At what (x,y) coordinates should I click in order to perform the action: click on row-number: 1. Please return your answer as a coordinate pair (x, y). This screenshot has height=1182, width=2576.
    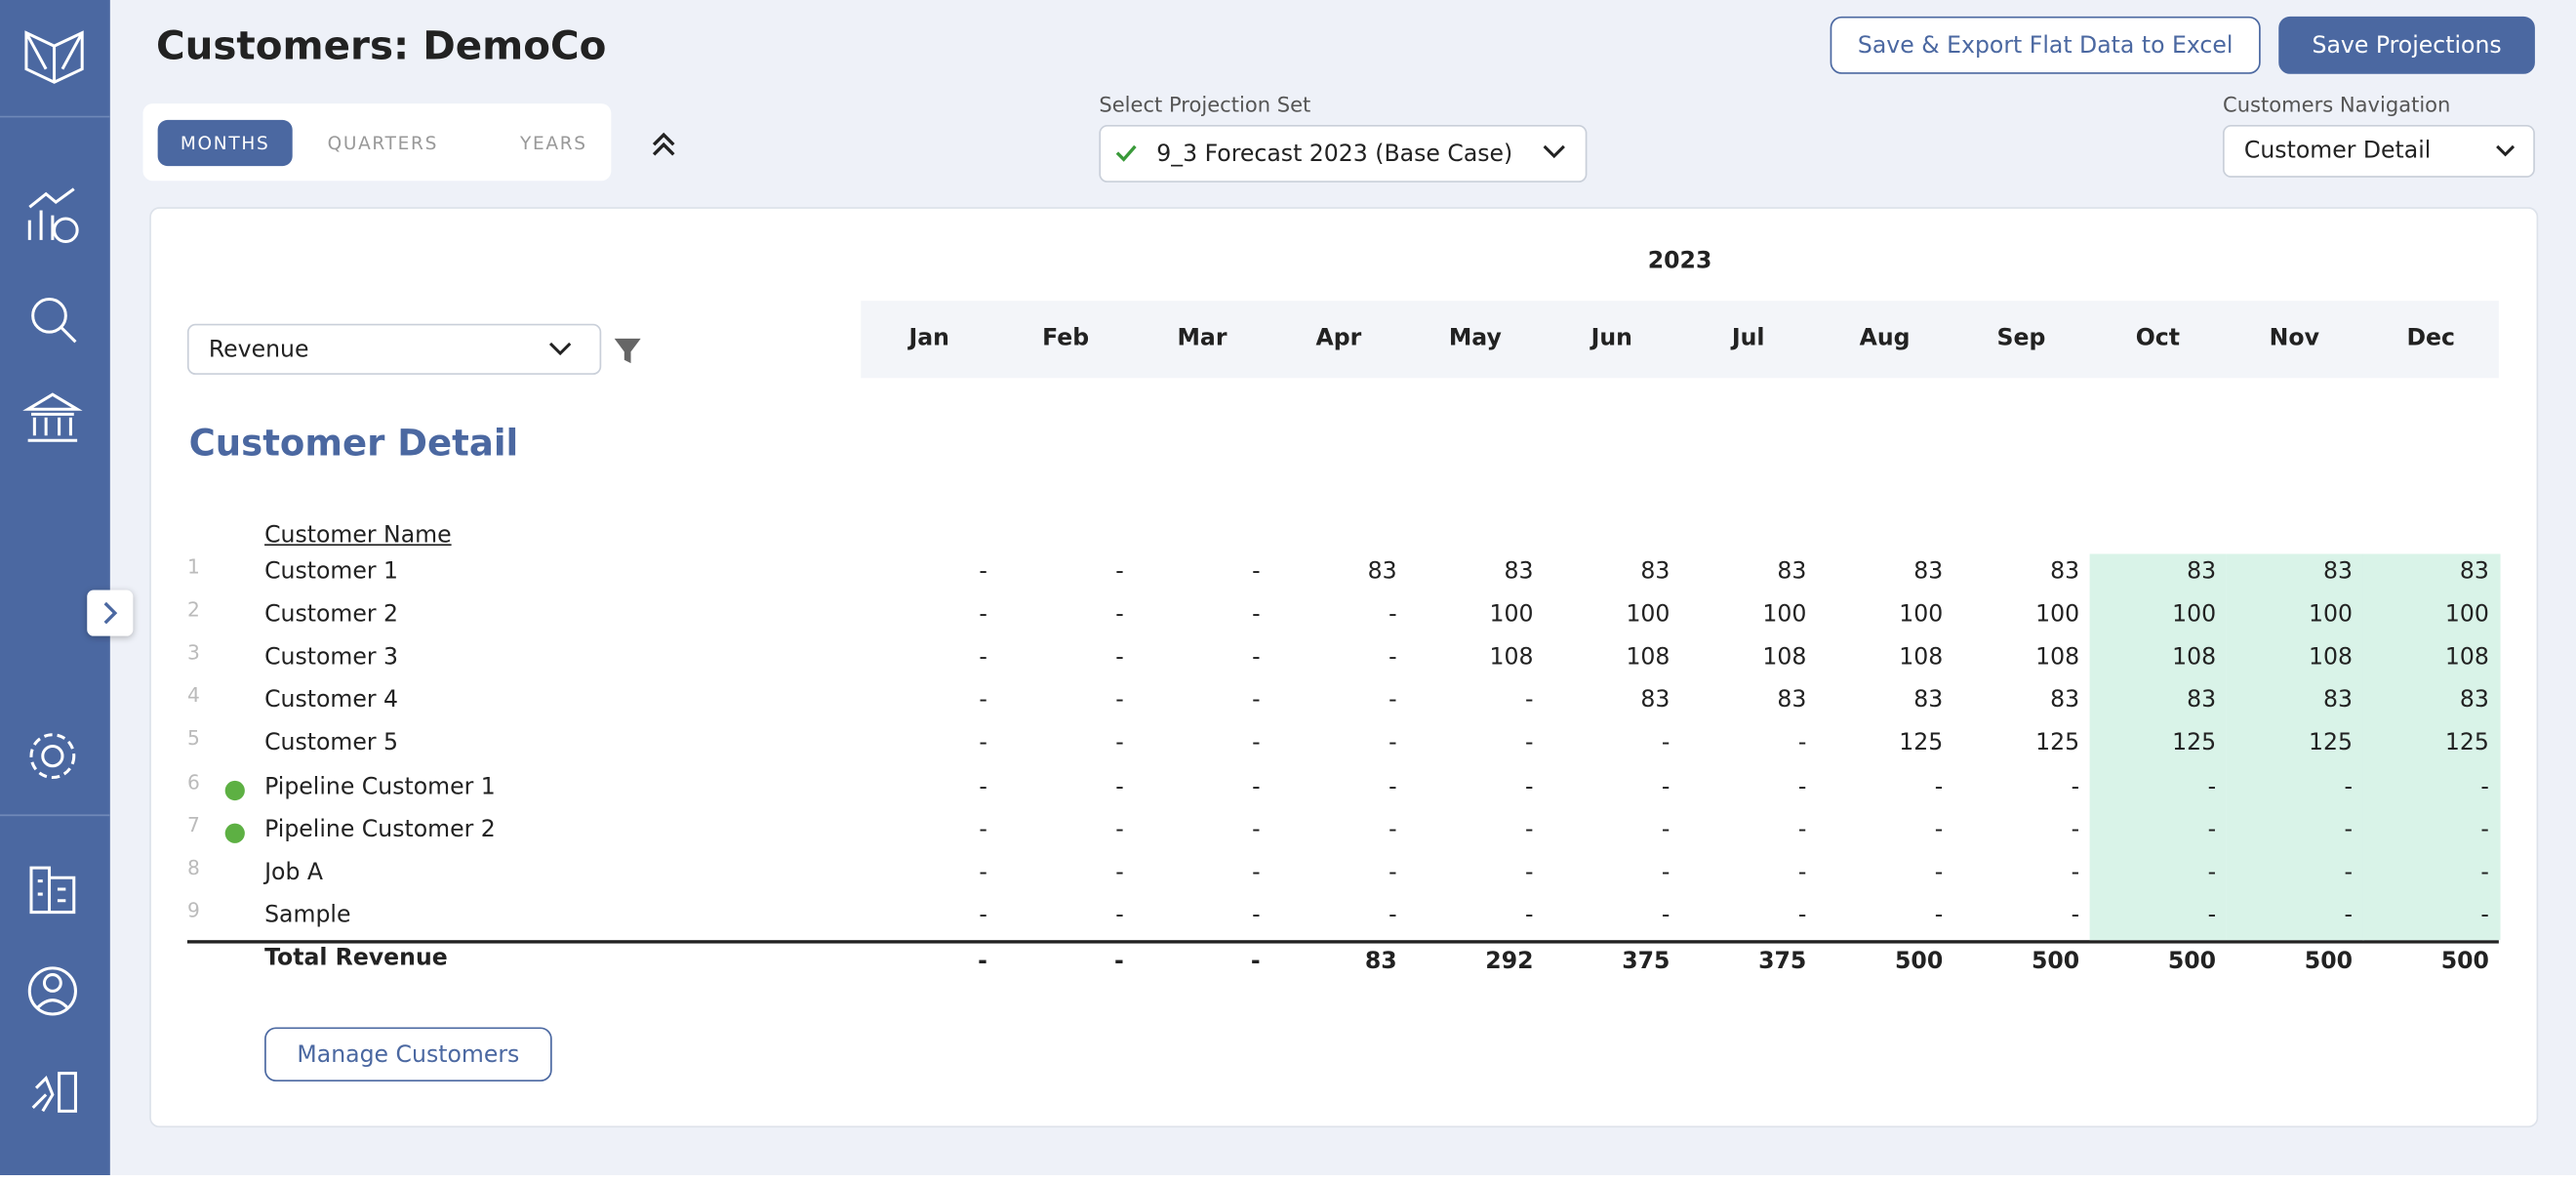
    Looking at the image, I should click on (193, 567).